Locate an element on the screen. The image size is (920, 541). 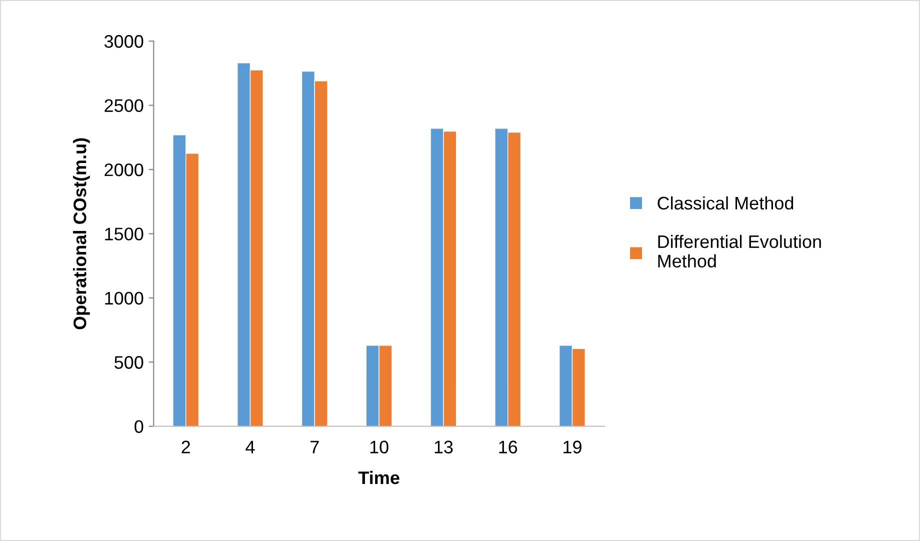
x-tick-label: 2 is located at coordinates (186, 447).